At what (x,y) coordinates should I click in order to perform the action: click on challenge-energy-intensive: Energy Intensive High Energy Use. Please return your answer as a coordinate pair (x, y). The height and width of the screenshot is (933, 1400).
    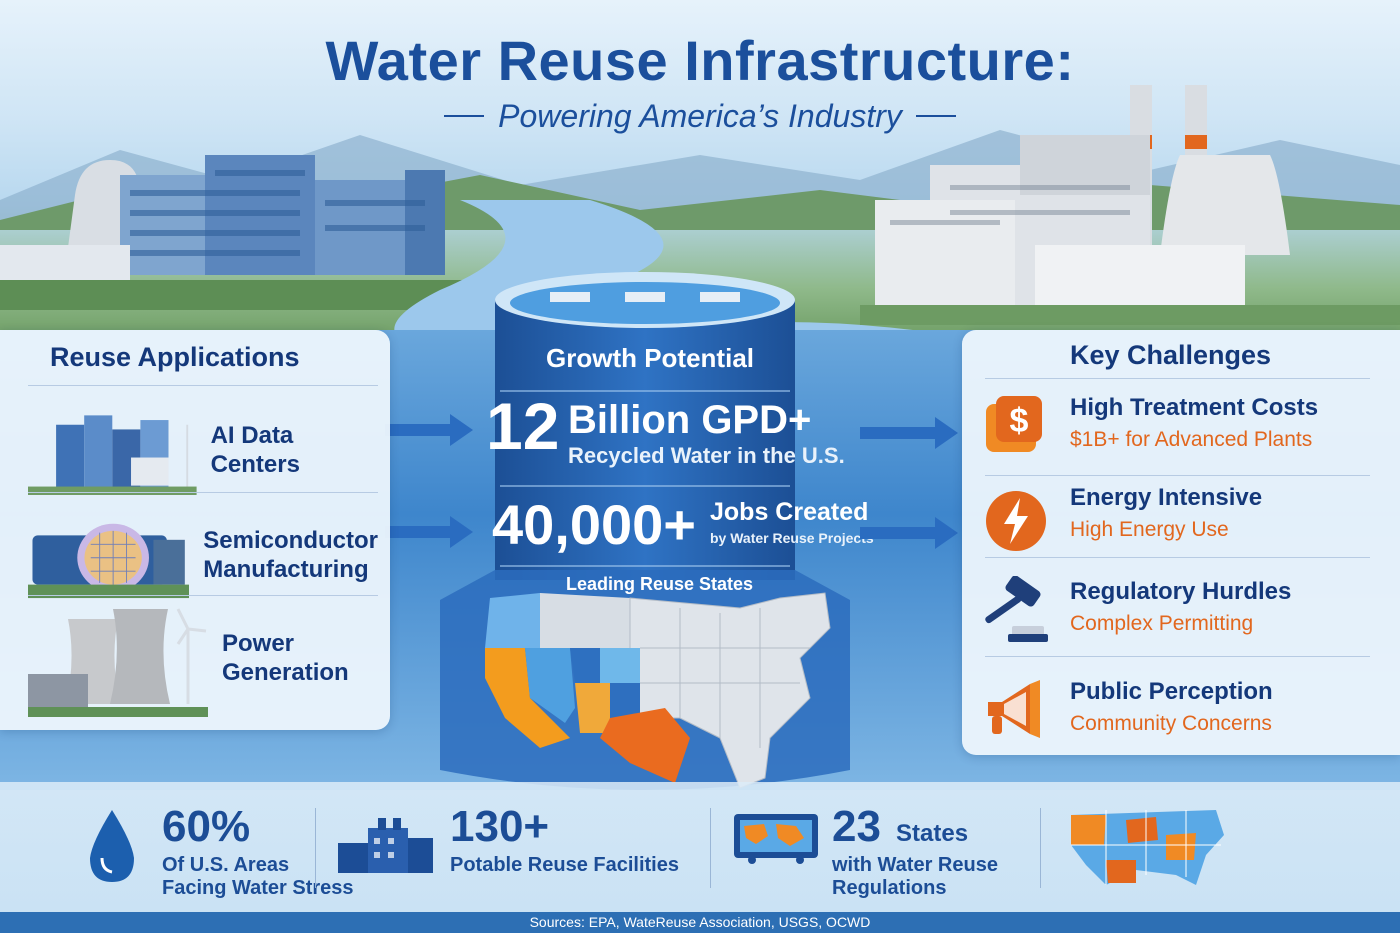
    Looking at the image, I should click on (1180, 525).